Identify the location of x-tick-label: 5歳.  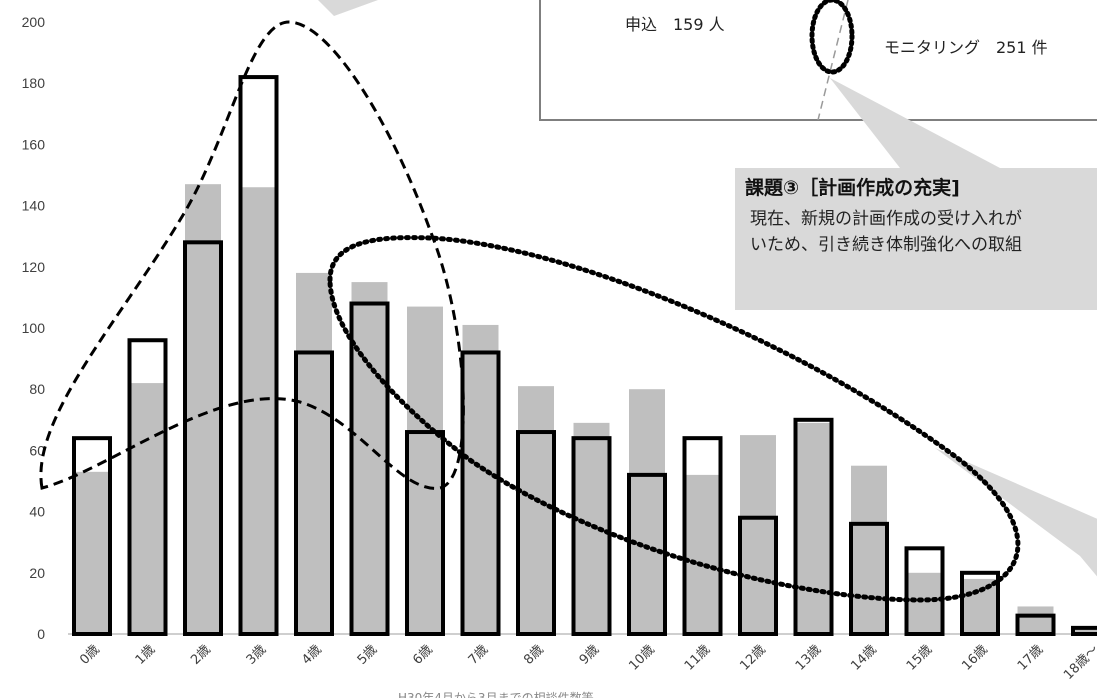
(368, 655).